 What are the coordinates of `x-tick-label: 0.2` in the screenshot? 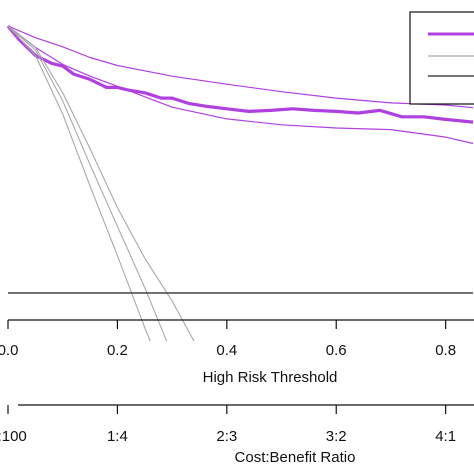 It's located at (117, 350).